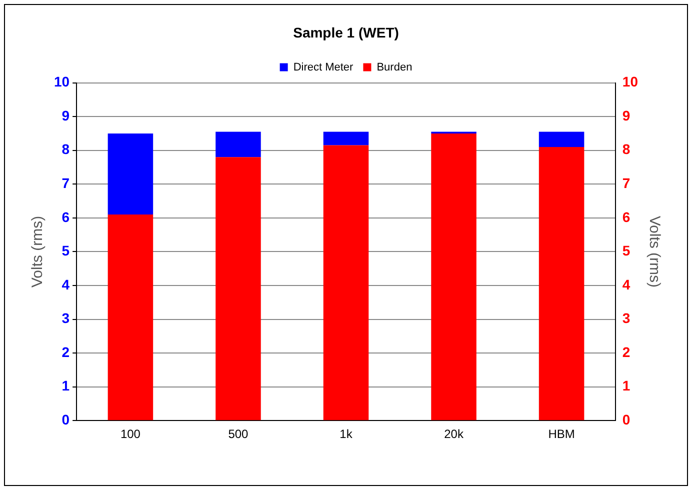 Image resolution: width=692 pixels, height=490 pixels. Describe the element at coordinates (626, 318) in the screenshot. I see `y2-tick-label: 3` at that location.